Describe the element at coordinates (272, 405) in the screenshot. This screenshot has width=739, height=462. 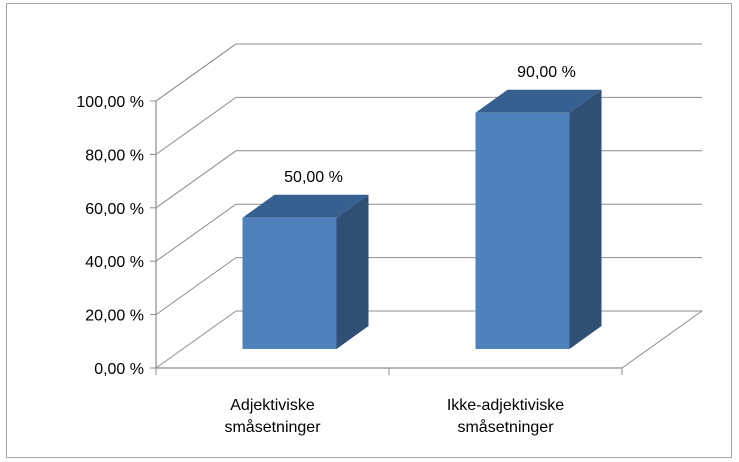
I see `x-category-label: Adjektiviske` at that location.